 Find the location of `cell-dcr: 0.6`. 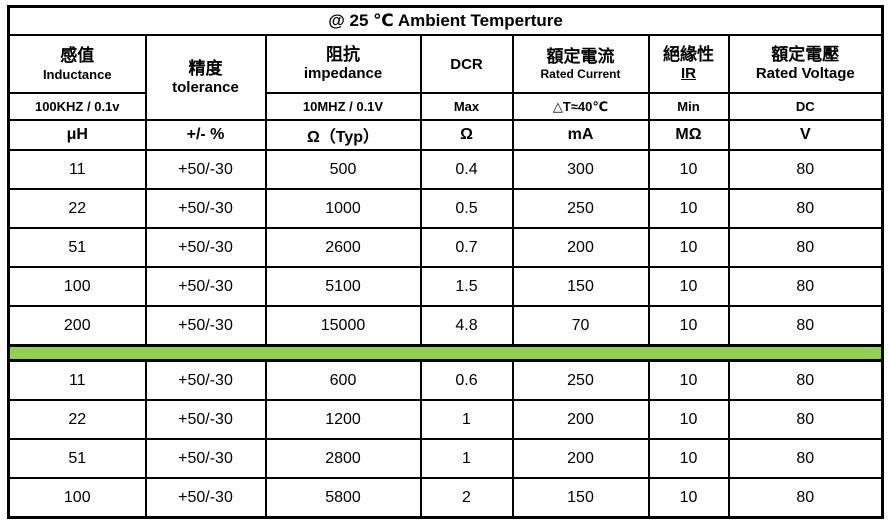

cell-dcr: 0.6 is located at coordinates (466, 380).